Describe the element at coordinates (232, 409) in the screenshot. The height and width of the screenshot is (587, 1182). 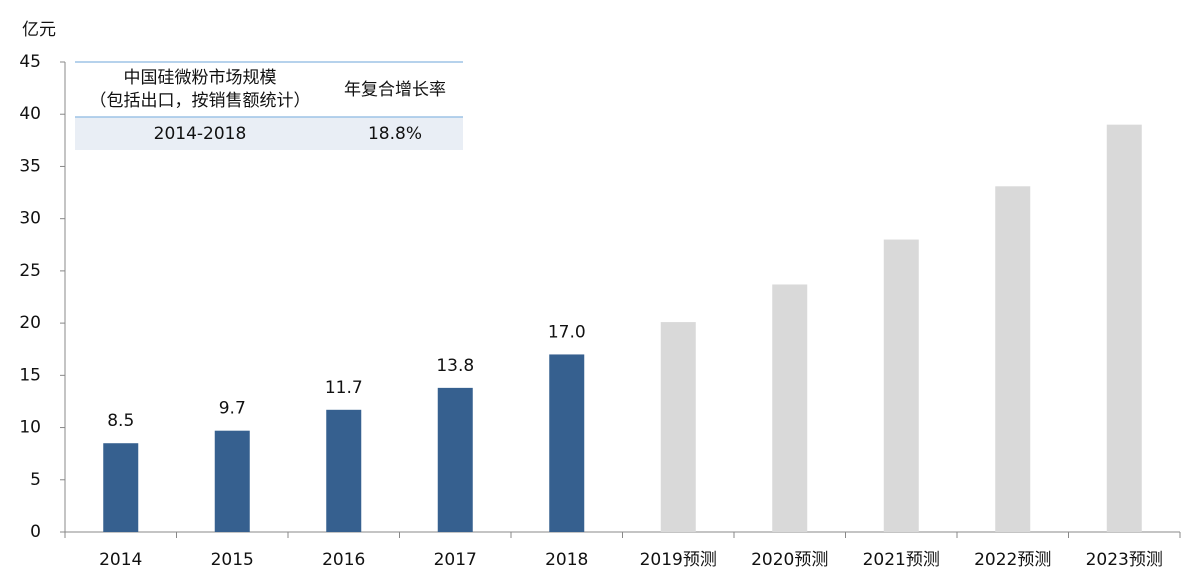
I see `value-label: 9.7` at that location.